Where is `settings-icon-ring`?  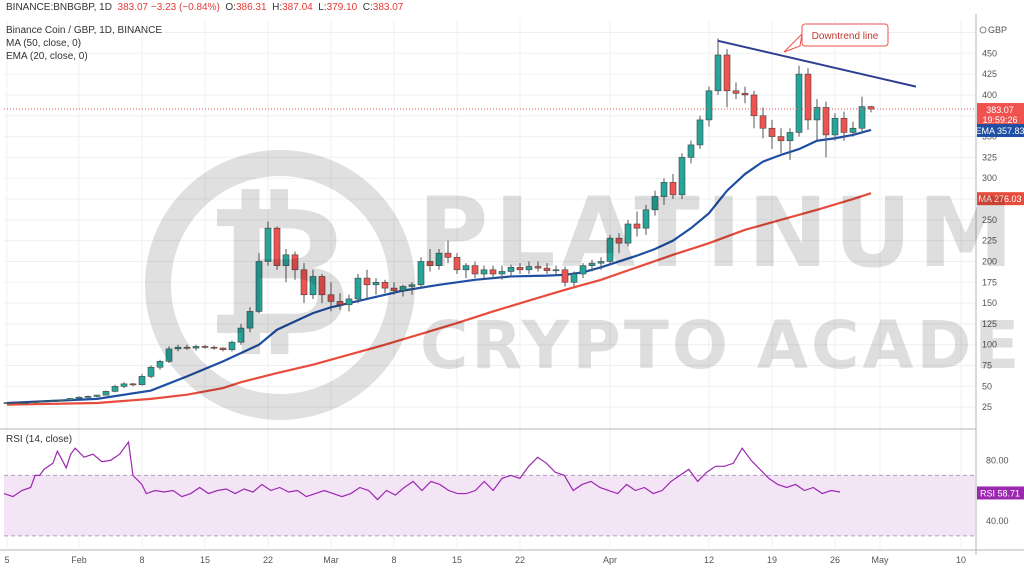
settings-icon-ring is located at coordinates (983, 30).